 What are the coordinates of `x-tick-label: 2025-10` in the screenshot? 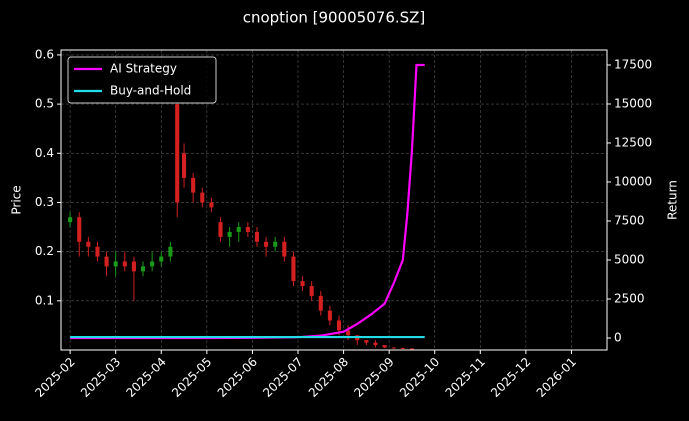 It's located at (419, 377).